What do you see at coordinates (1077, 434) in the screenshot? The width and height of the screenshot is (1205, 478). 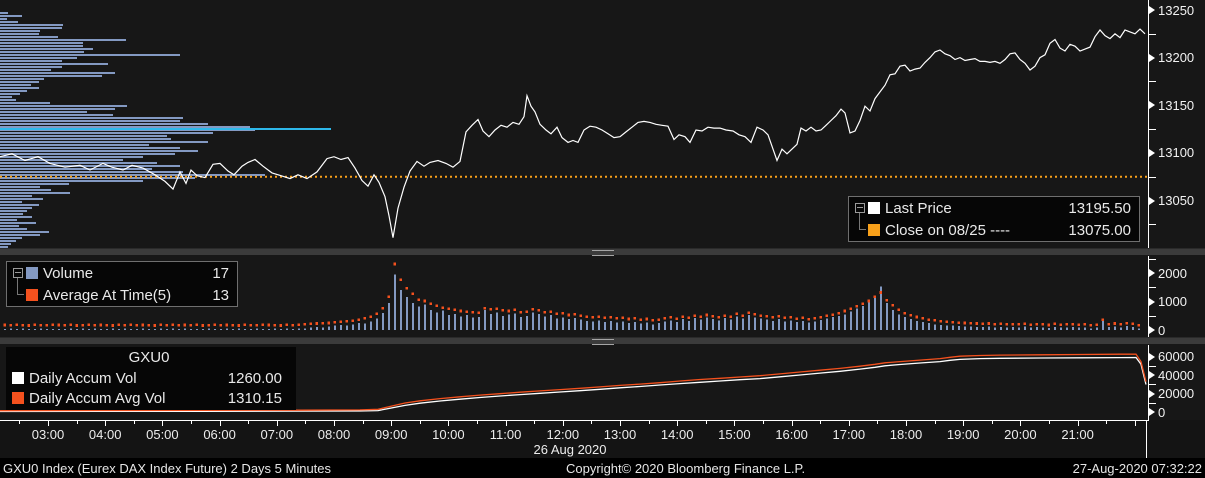 I see `time-axis-label: 21:00` at bounding box center [1077, 434].